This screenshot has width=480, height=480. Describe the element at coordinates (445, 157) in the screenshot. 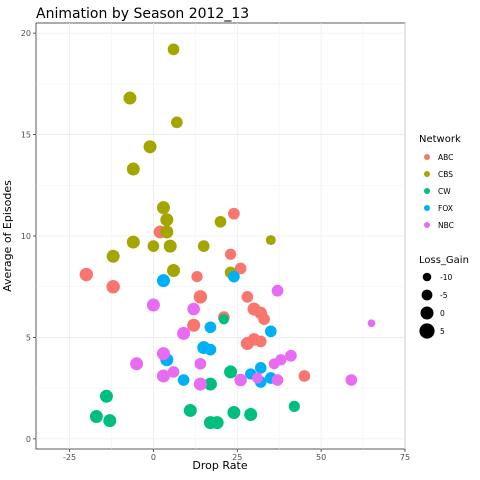

I see `legend-label-abc: ABC` at that location.